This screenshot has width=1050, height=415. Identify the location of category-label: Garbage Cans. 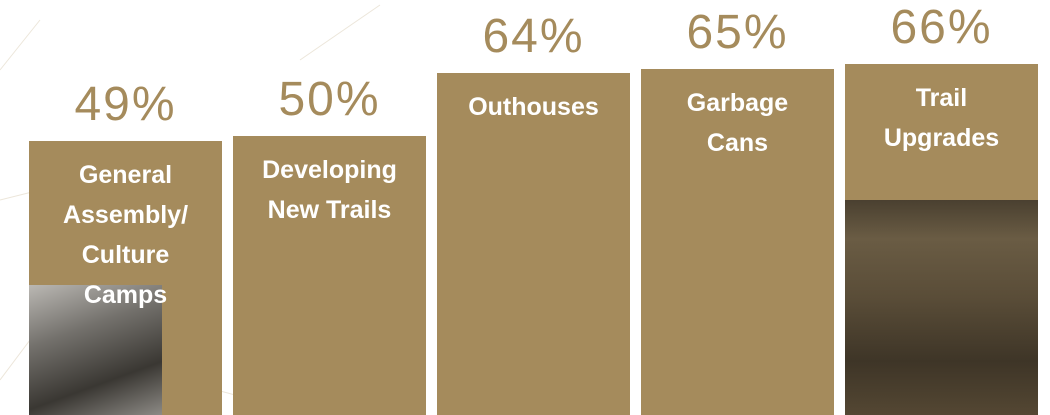
(737, 122).